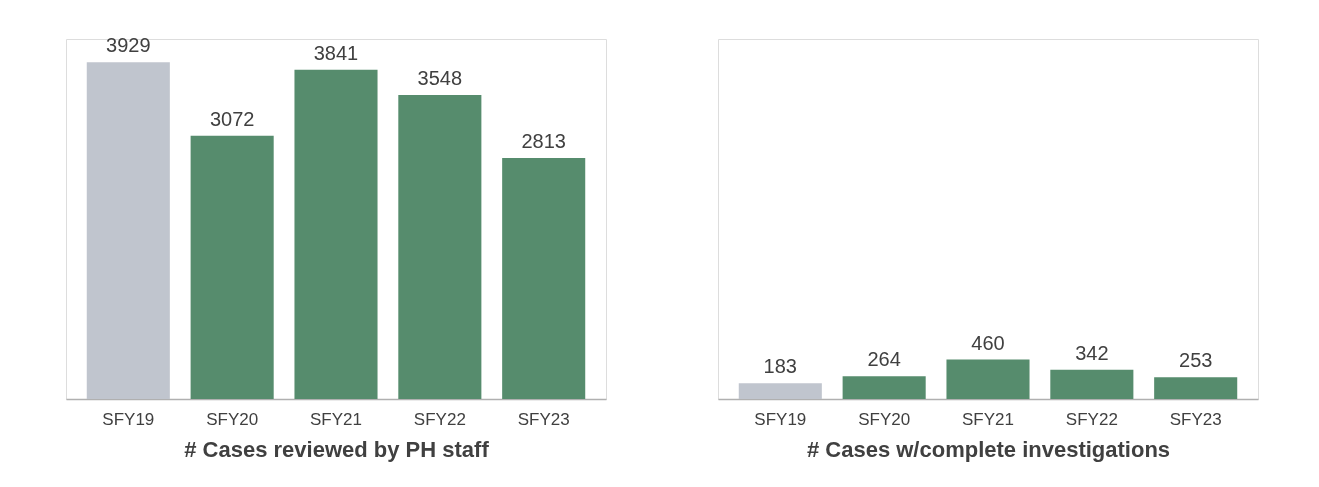  What do you see at coordinates (1092, 352) in the screenshot?
I see `data-label: 342` at bounding box center [1092, 352].